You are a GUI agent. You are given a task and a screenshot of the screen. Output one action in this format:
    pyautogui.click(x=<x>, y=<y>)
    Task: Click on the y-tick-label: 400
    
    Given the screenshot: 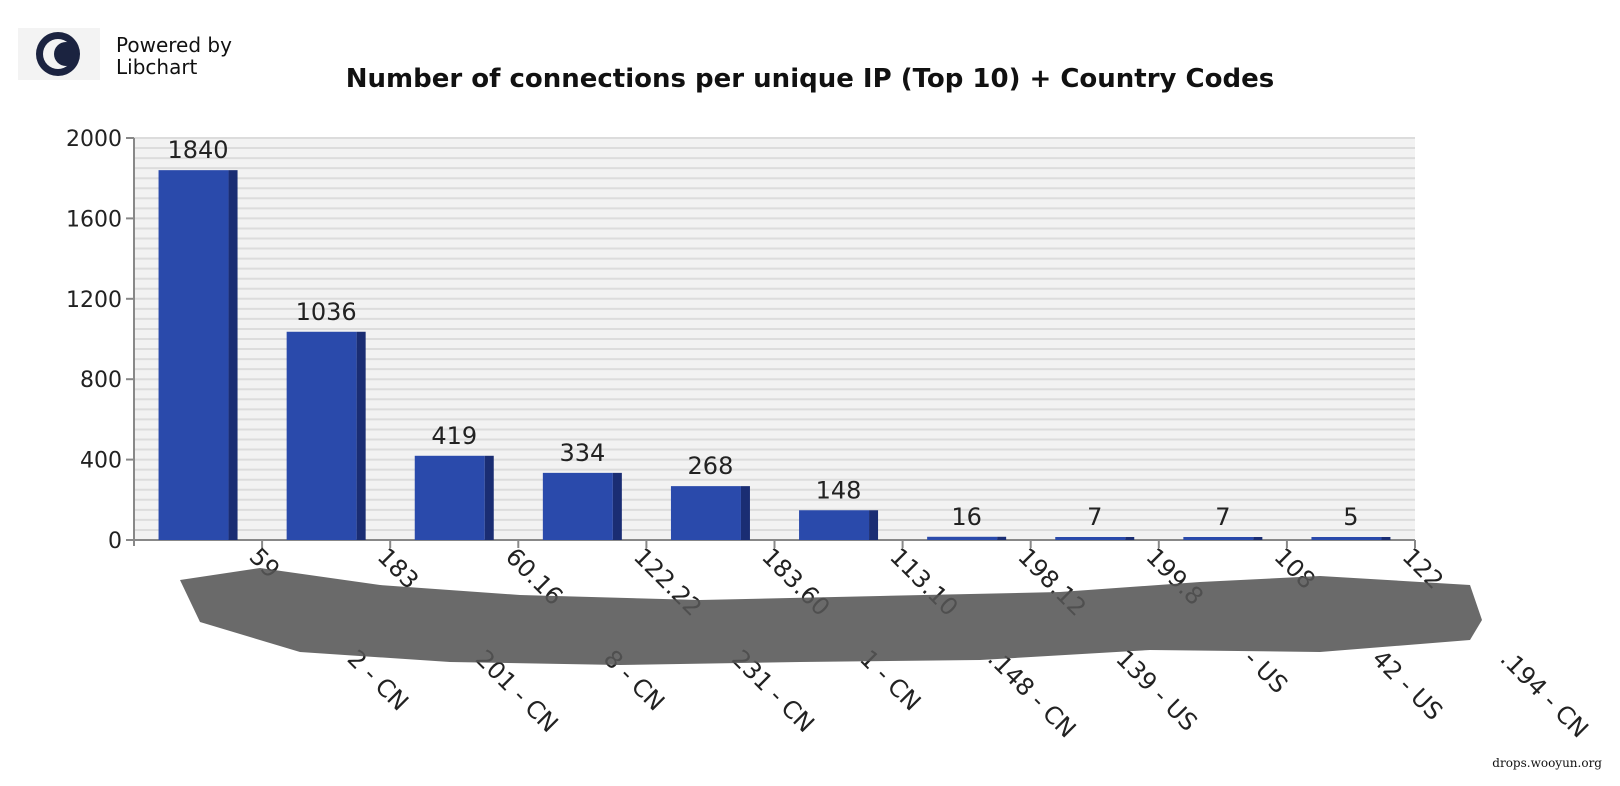 What is the action you would take?
    pyautogui.click(x=101, y=461)
    